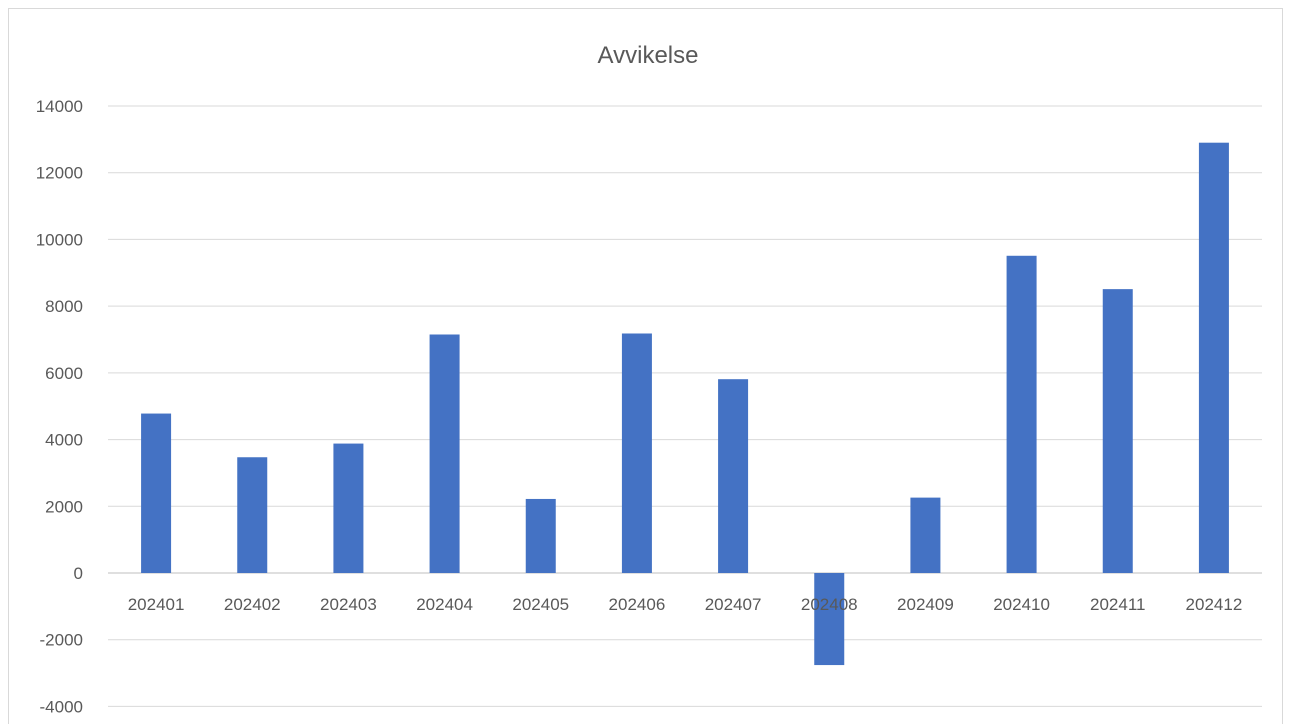 The width and height of the screenshot is (1289, 724). What do you see at coordinates (59, 239) in the screenshot?
I see `y-tick-label: 10000` at bounding box center [59, 239].